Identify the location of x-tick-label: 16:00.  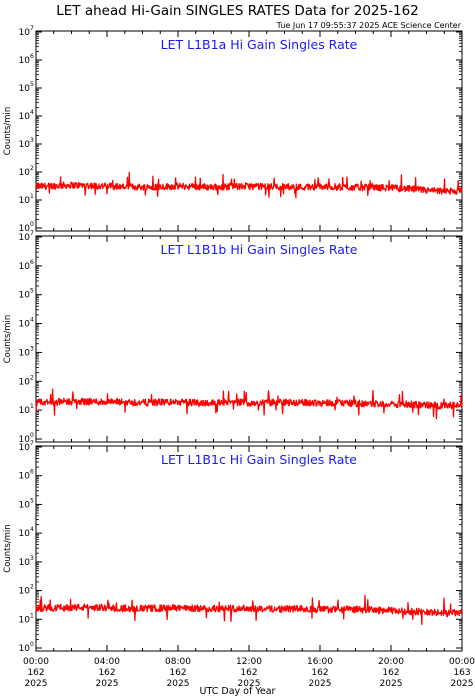
(320, 662).